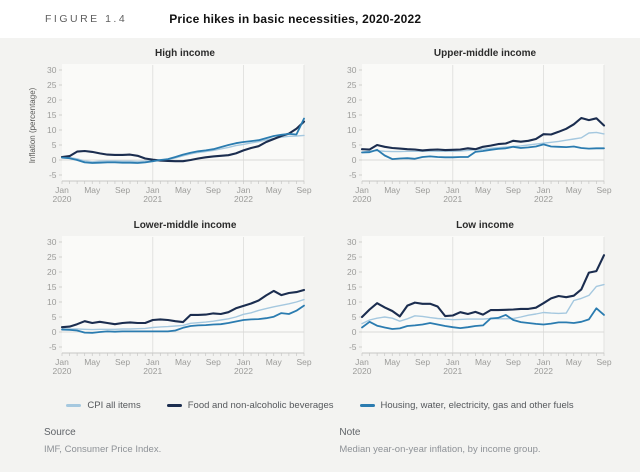 The image size is (640, 472). I want to click on note-label: Note, so click(350, 432).